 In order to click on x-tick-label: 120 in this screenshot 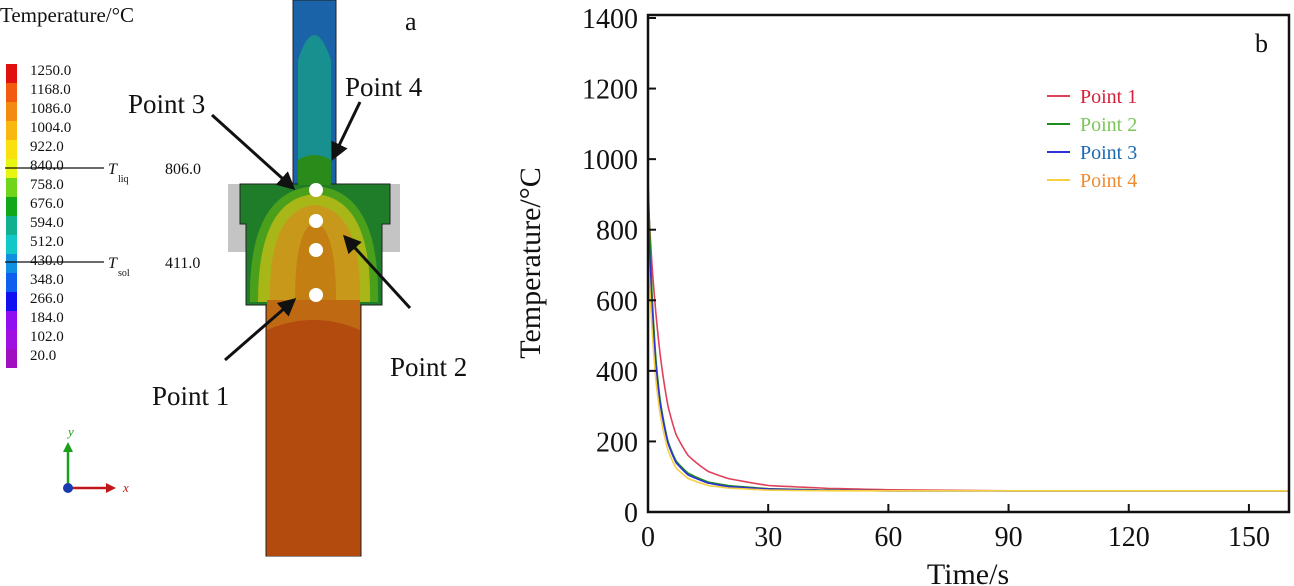, I will do `click(1129, 537)`.